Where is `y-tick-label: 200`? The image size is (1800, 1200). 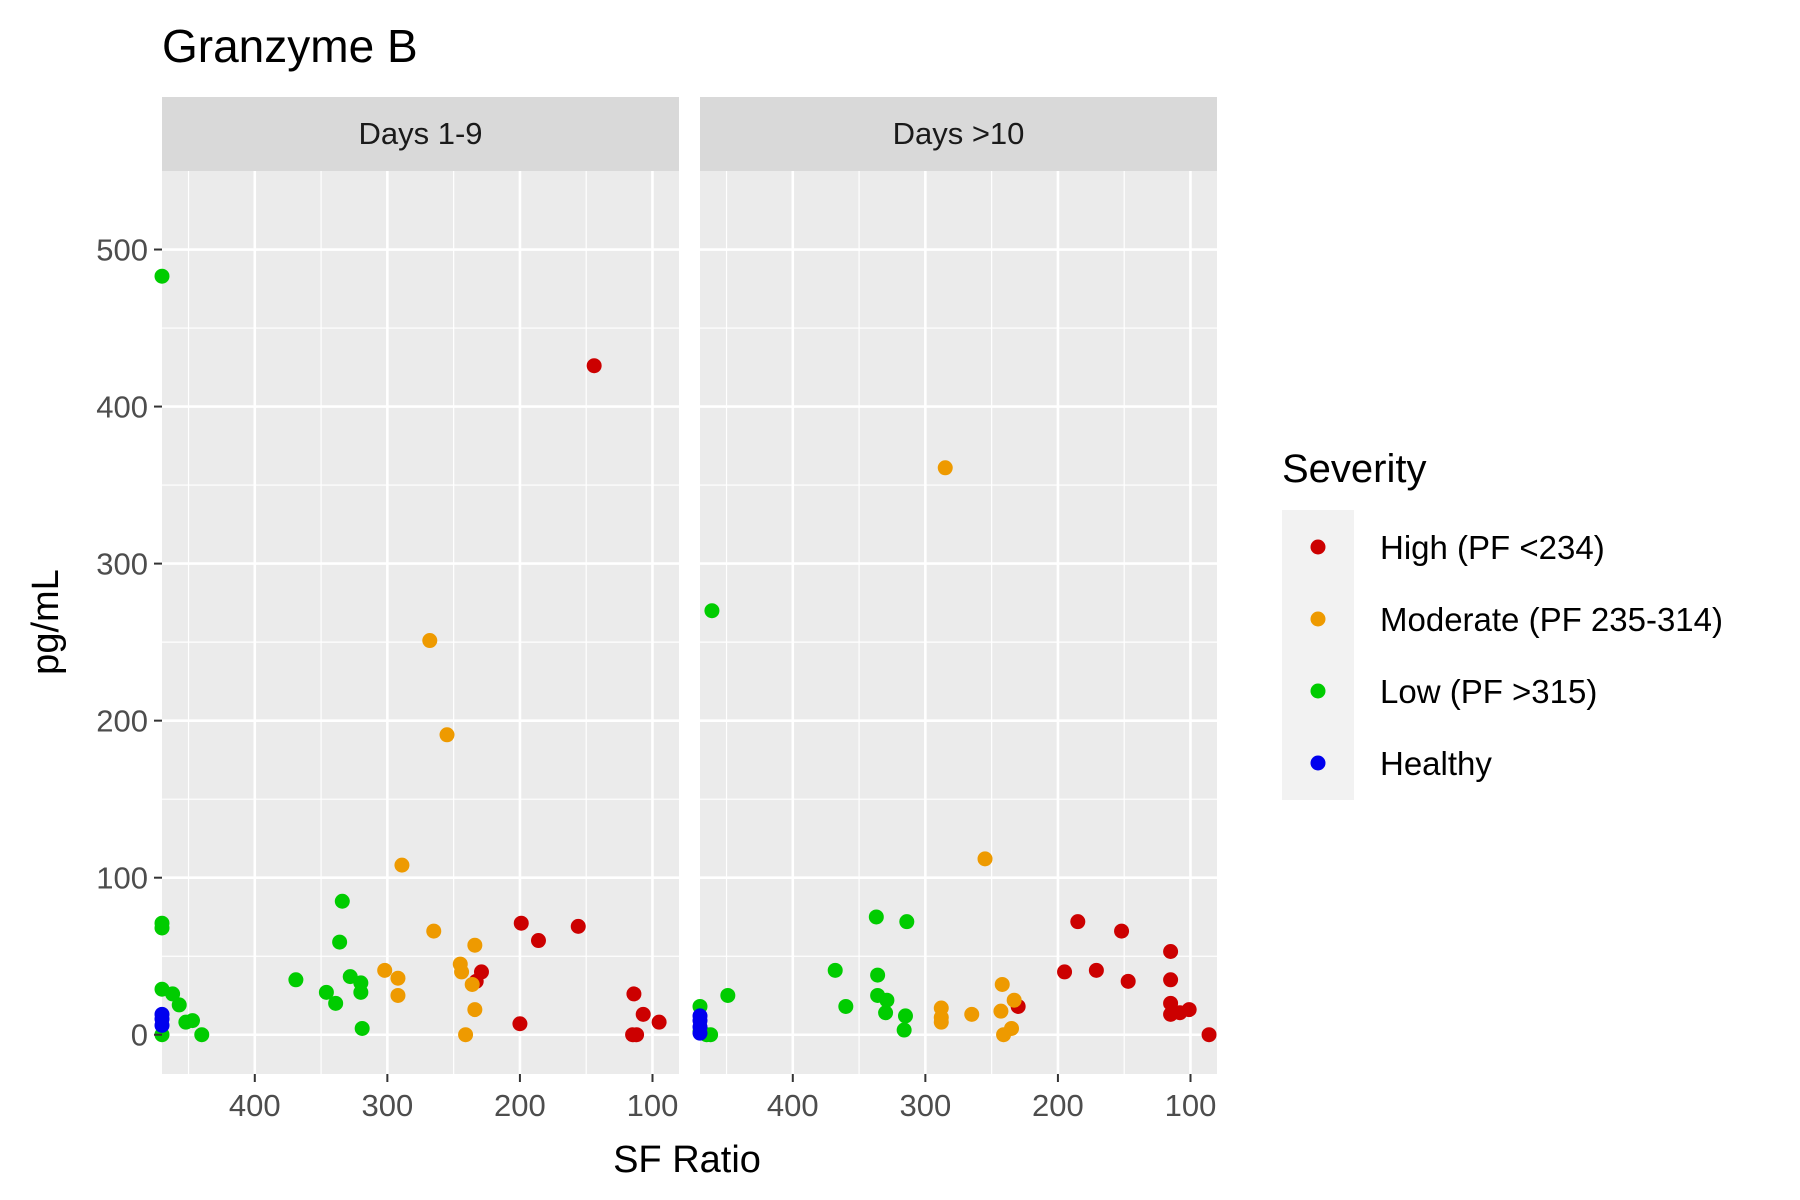
y-tick-label: 200 is located at coordinates (122, 721).